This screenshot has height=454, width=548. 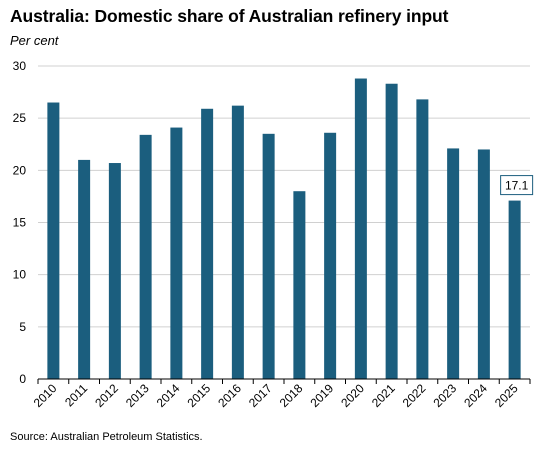 What do you see at coordinates (45, 395) in the screenshot?
I see `x-tick-label: 2010` at bounding box center [45, 395].